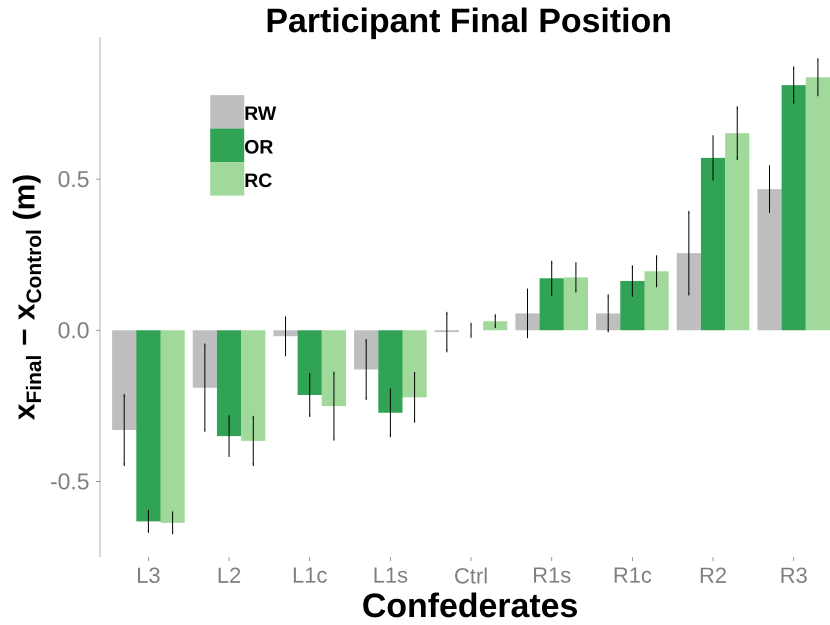 The height and width of the screenshot is (625, 830). What do you see at coordinates (229, 575) in the screenshot?
I see `x-tick-label: L2` at bounding box center [229, 575].